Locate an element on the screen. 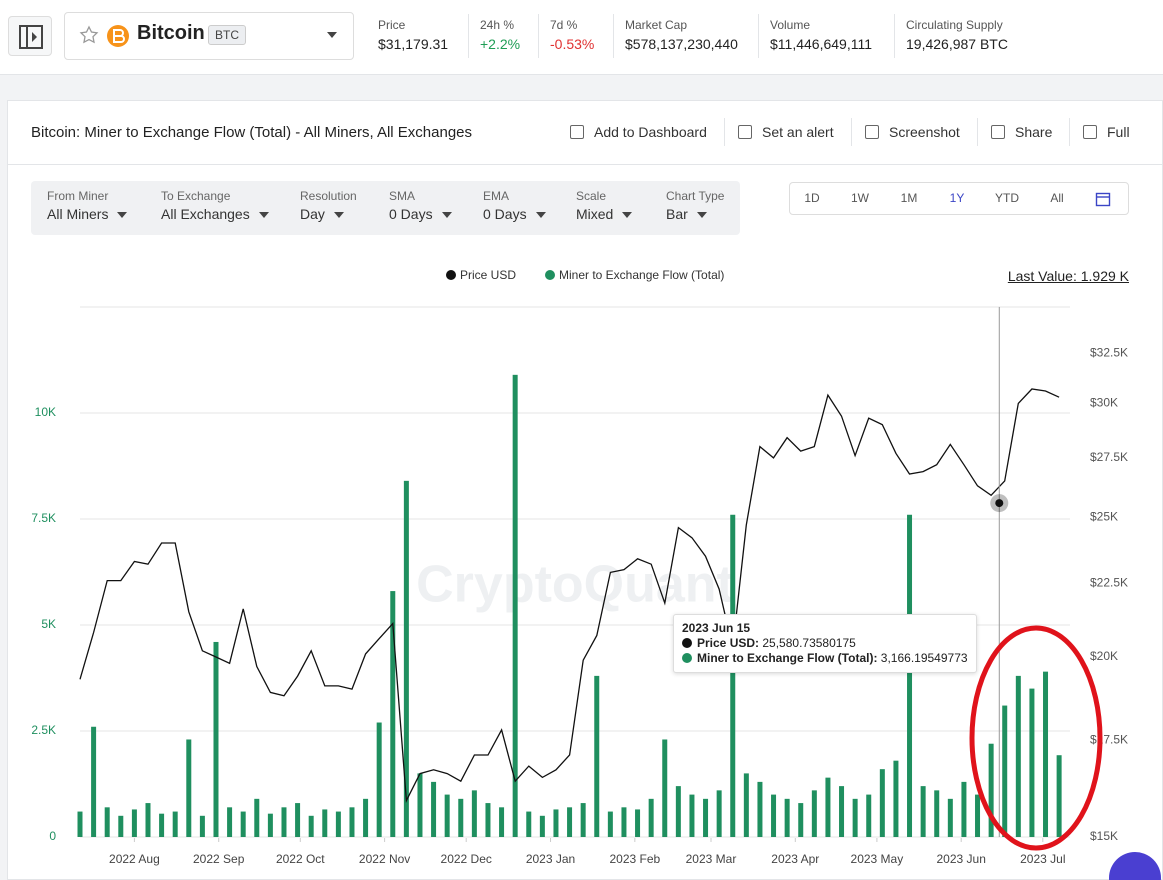 This screenshot has height=880, width=1163. y2-tick-label: $17.5K is located at coordinates (1109, 740).